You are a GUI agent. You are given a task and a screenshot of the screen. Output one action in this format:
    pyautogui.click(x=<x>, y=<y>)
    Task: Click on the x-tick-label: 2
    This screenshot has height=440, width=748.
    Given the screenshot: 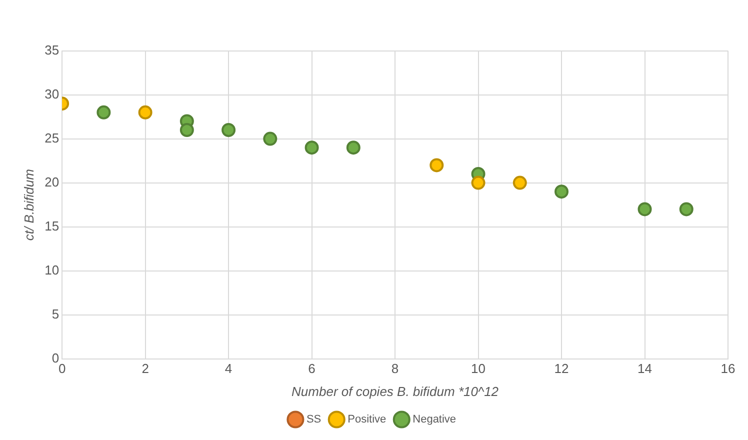 What is the action you would take?
    pyautogui.click(x=145, y=368)
    